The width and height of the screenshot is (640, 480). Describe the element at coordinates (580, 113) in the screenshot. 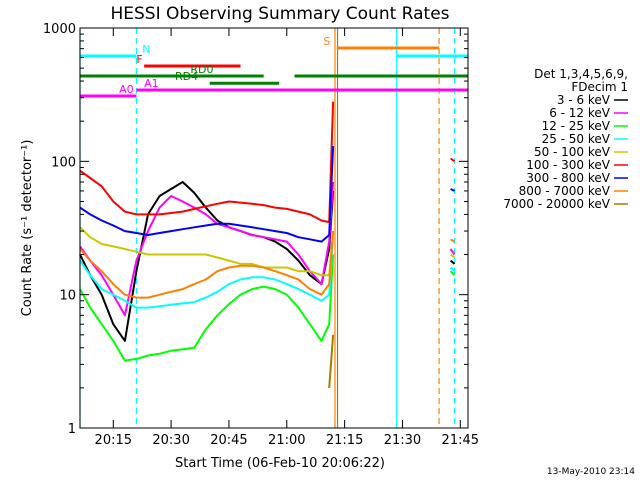

I see `legend-label-1: 6 - 12 keV` at that location.